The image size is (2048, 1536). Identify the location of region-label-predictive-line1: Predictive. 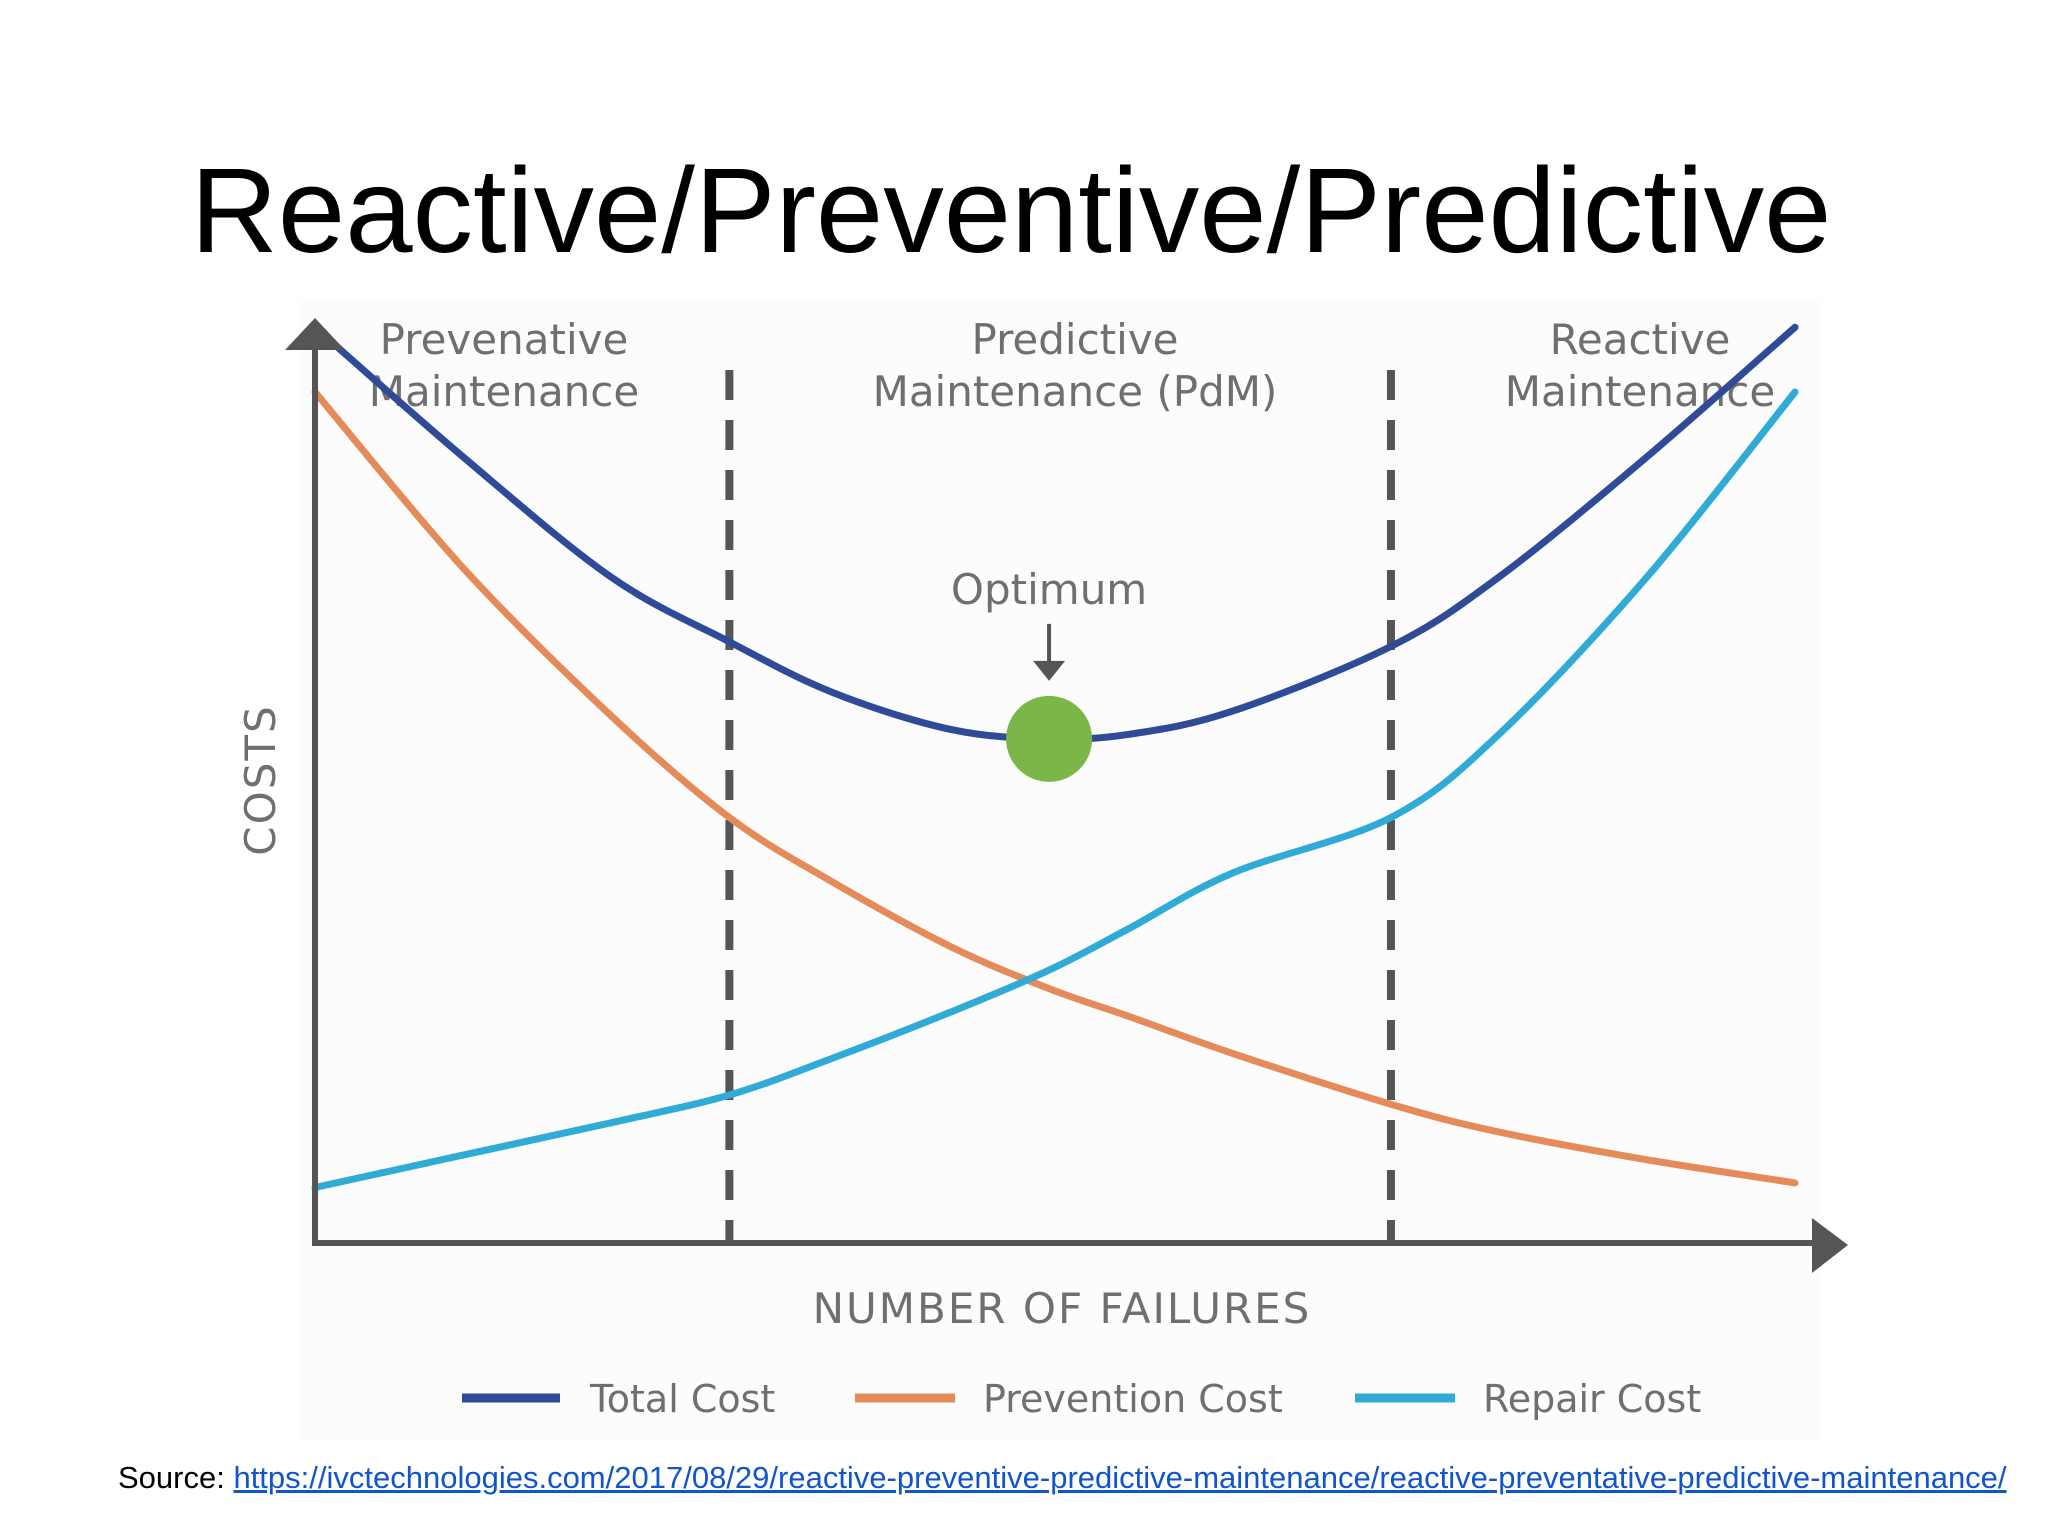
(1074, 339).